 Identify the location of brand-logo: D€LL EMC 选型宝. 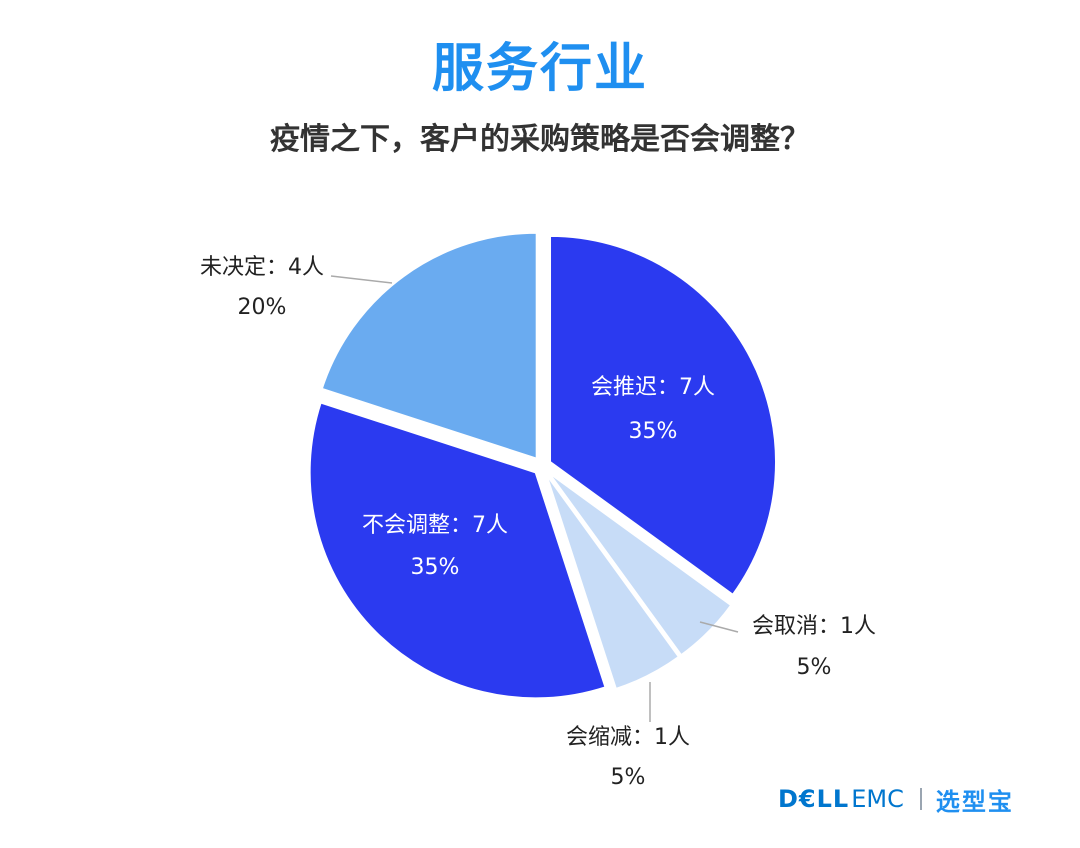
(896, 799).